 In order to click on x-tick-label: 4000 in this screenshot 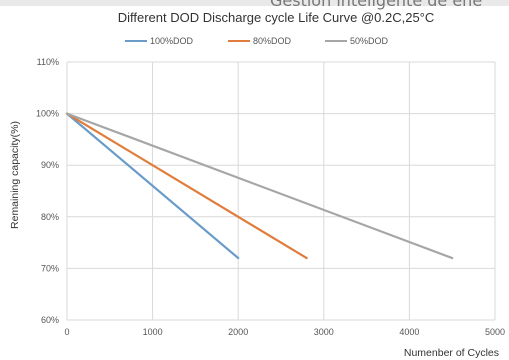, I will do `click(409, 332)`.